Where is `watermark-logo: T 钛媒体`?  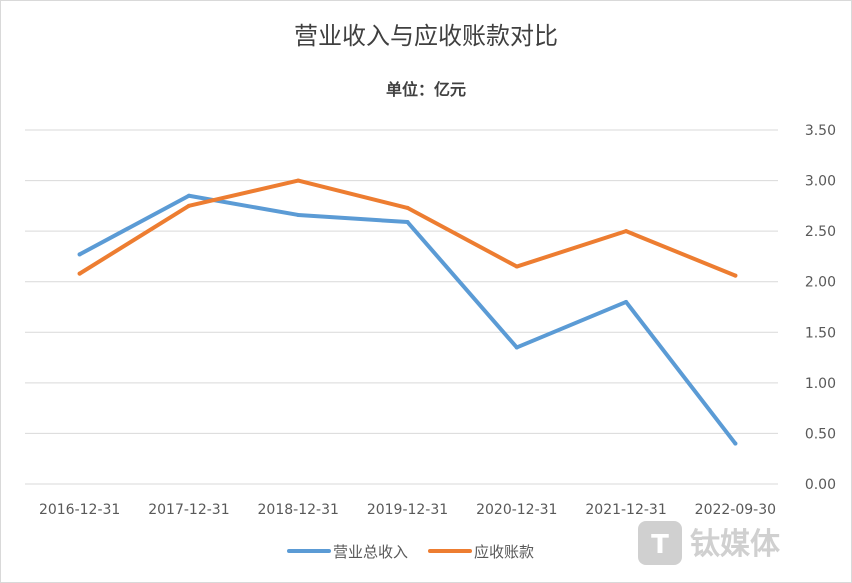 watermark-logo: T 钛媒体 is located at coordinates (709, 543).